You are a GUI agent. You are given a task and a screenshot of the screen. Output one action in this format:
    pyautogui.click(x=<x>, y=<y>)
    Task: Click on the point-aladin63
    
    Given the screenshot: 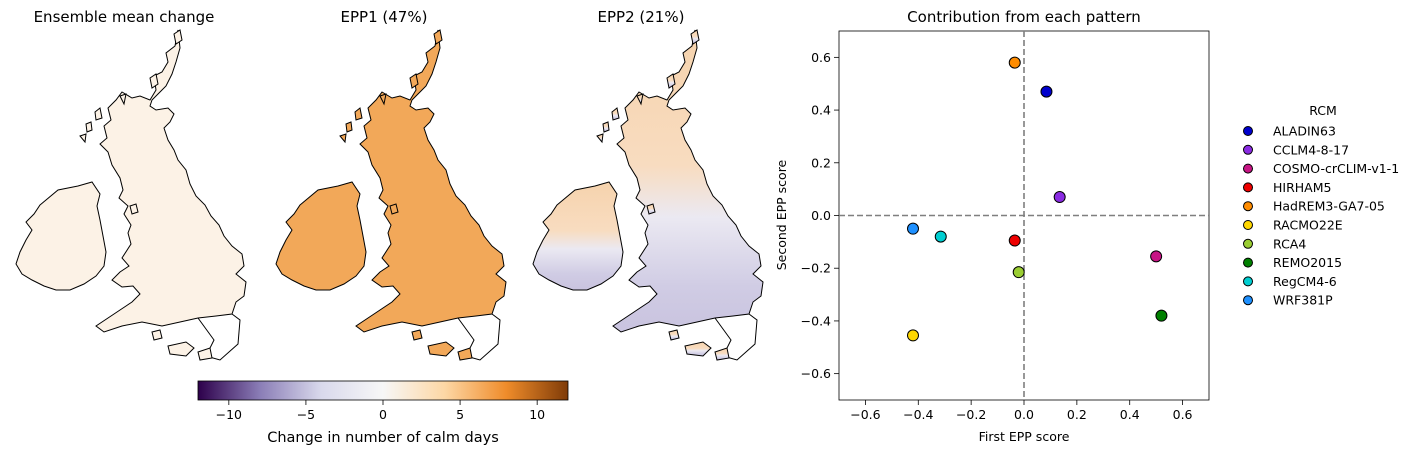 What is the action you would take?
    pyautogui.click(x=1046, y=91)
    